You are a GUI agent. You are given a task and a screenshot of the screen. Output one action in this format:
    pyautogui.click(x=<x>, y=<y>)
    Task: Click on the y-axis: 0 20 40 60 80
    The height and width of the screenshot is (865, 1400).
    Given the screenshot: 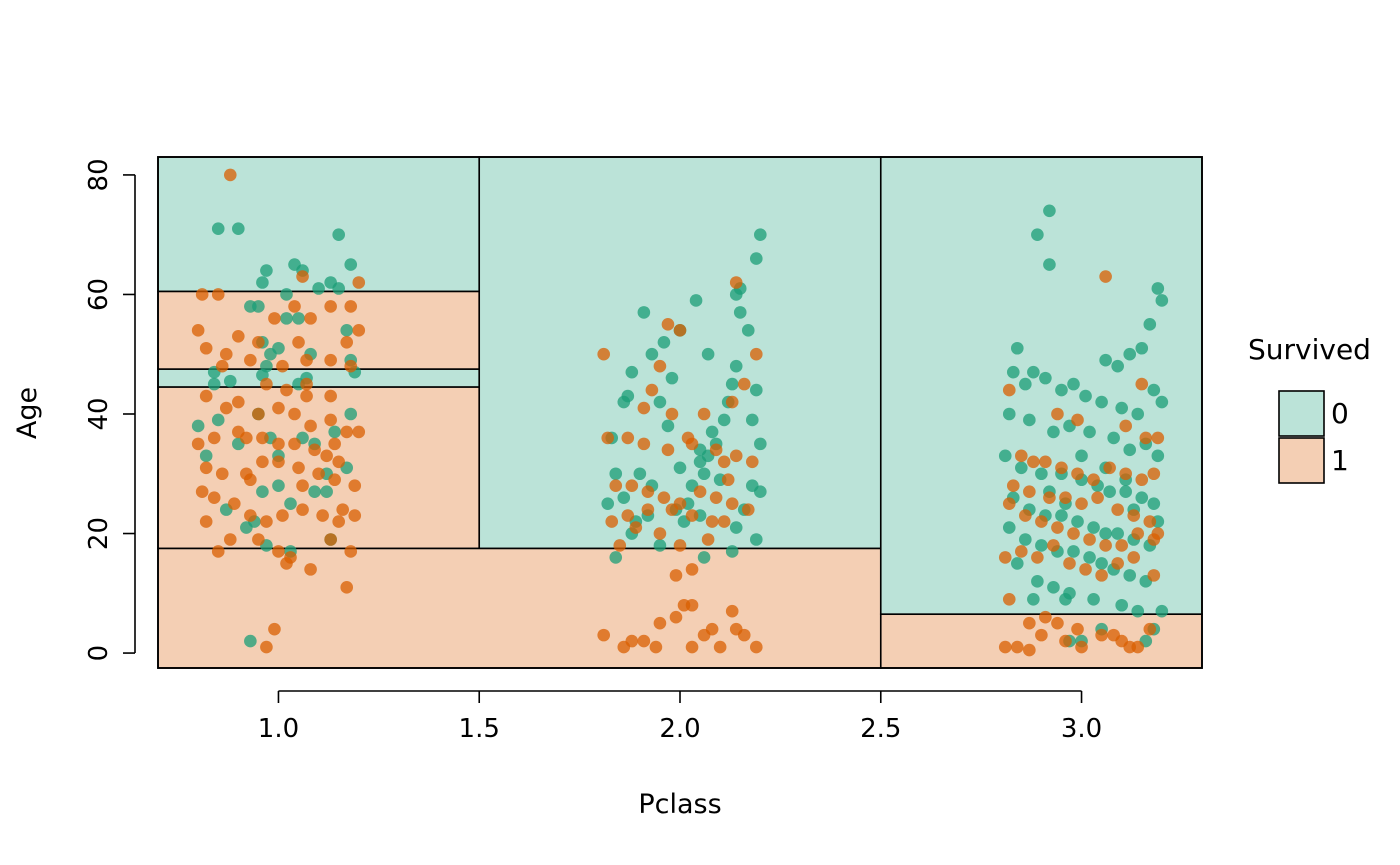 What is the action you would take?
    pyautogui.click(x=110, y=410)
    